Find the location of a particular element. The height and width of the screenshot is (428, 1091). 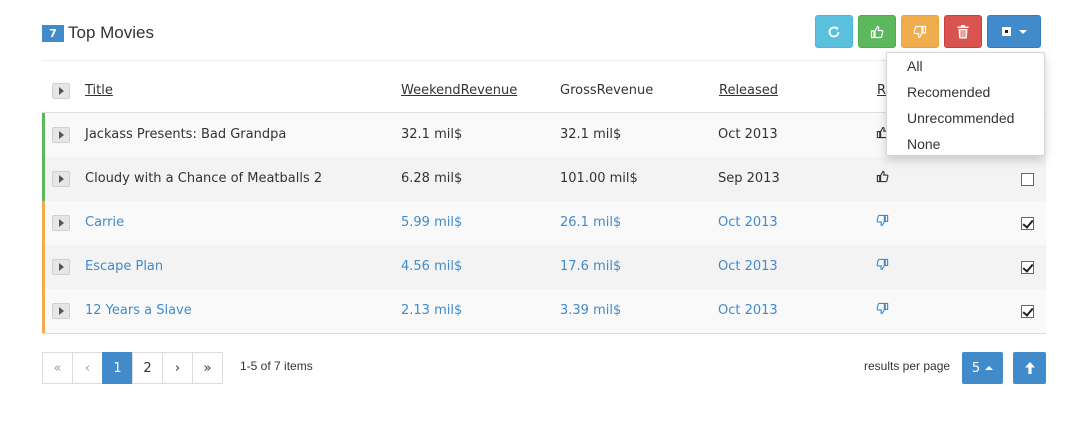

table-row: Escape Plan 4.56 mil$ 17.6 mil$ Oct 2013 is located at coordinates (544, 267).